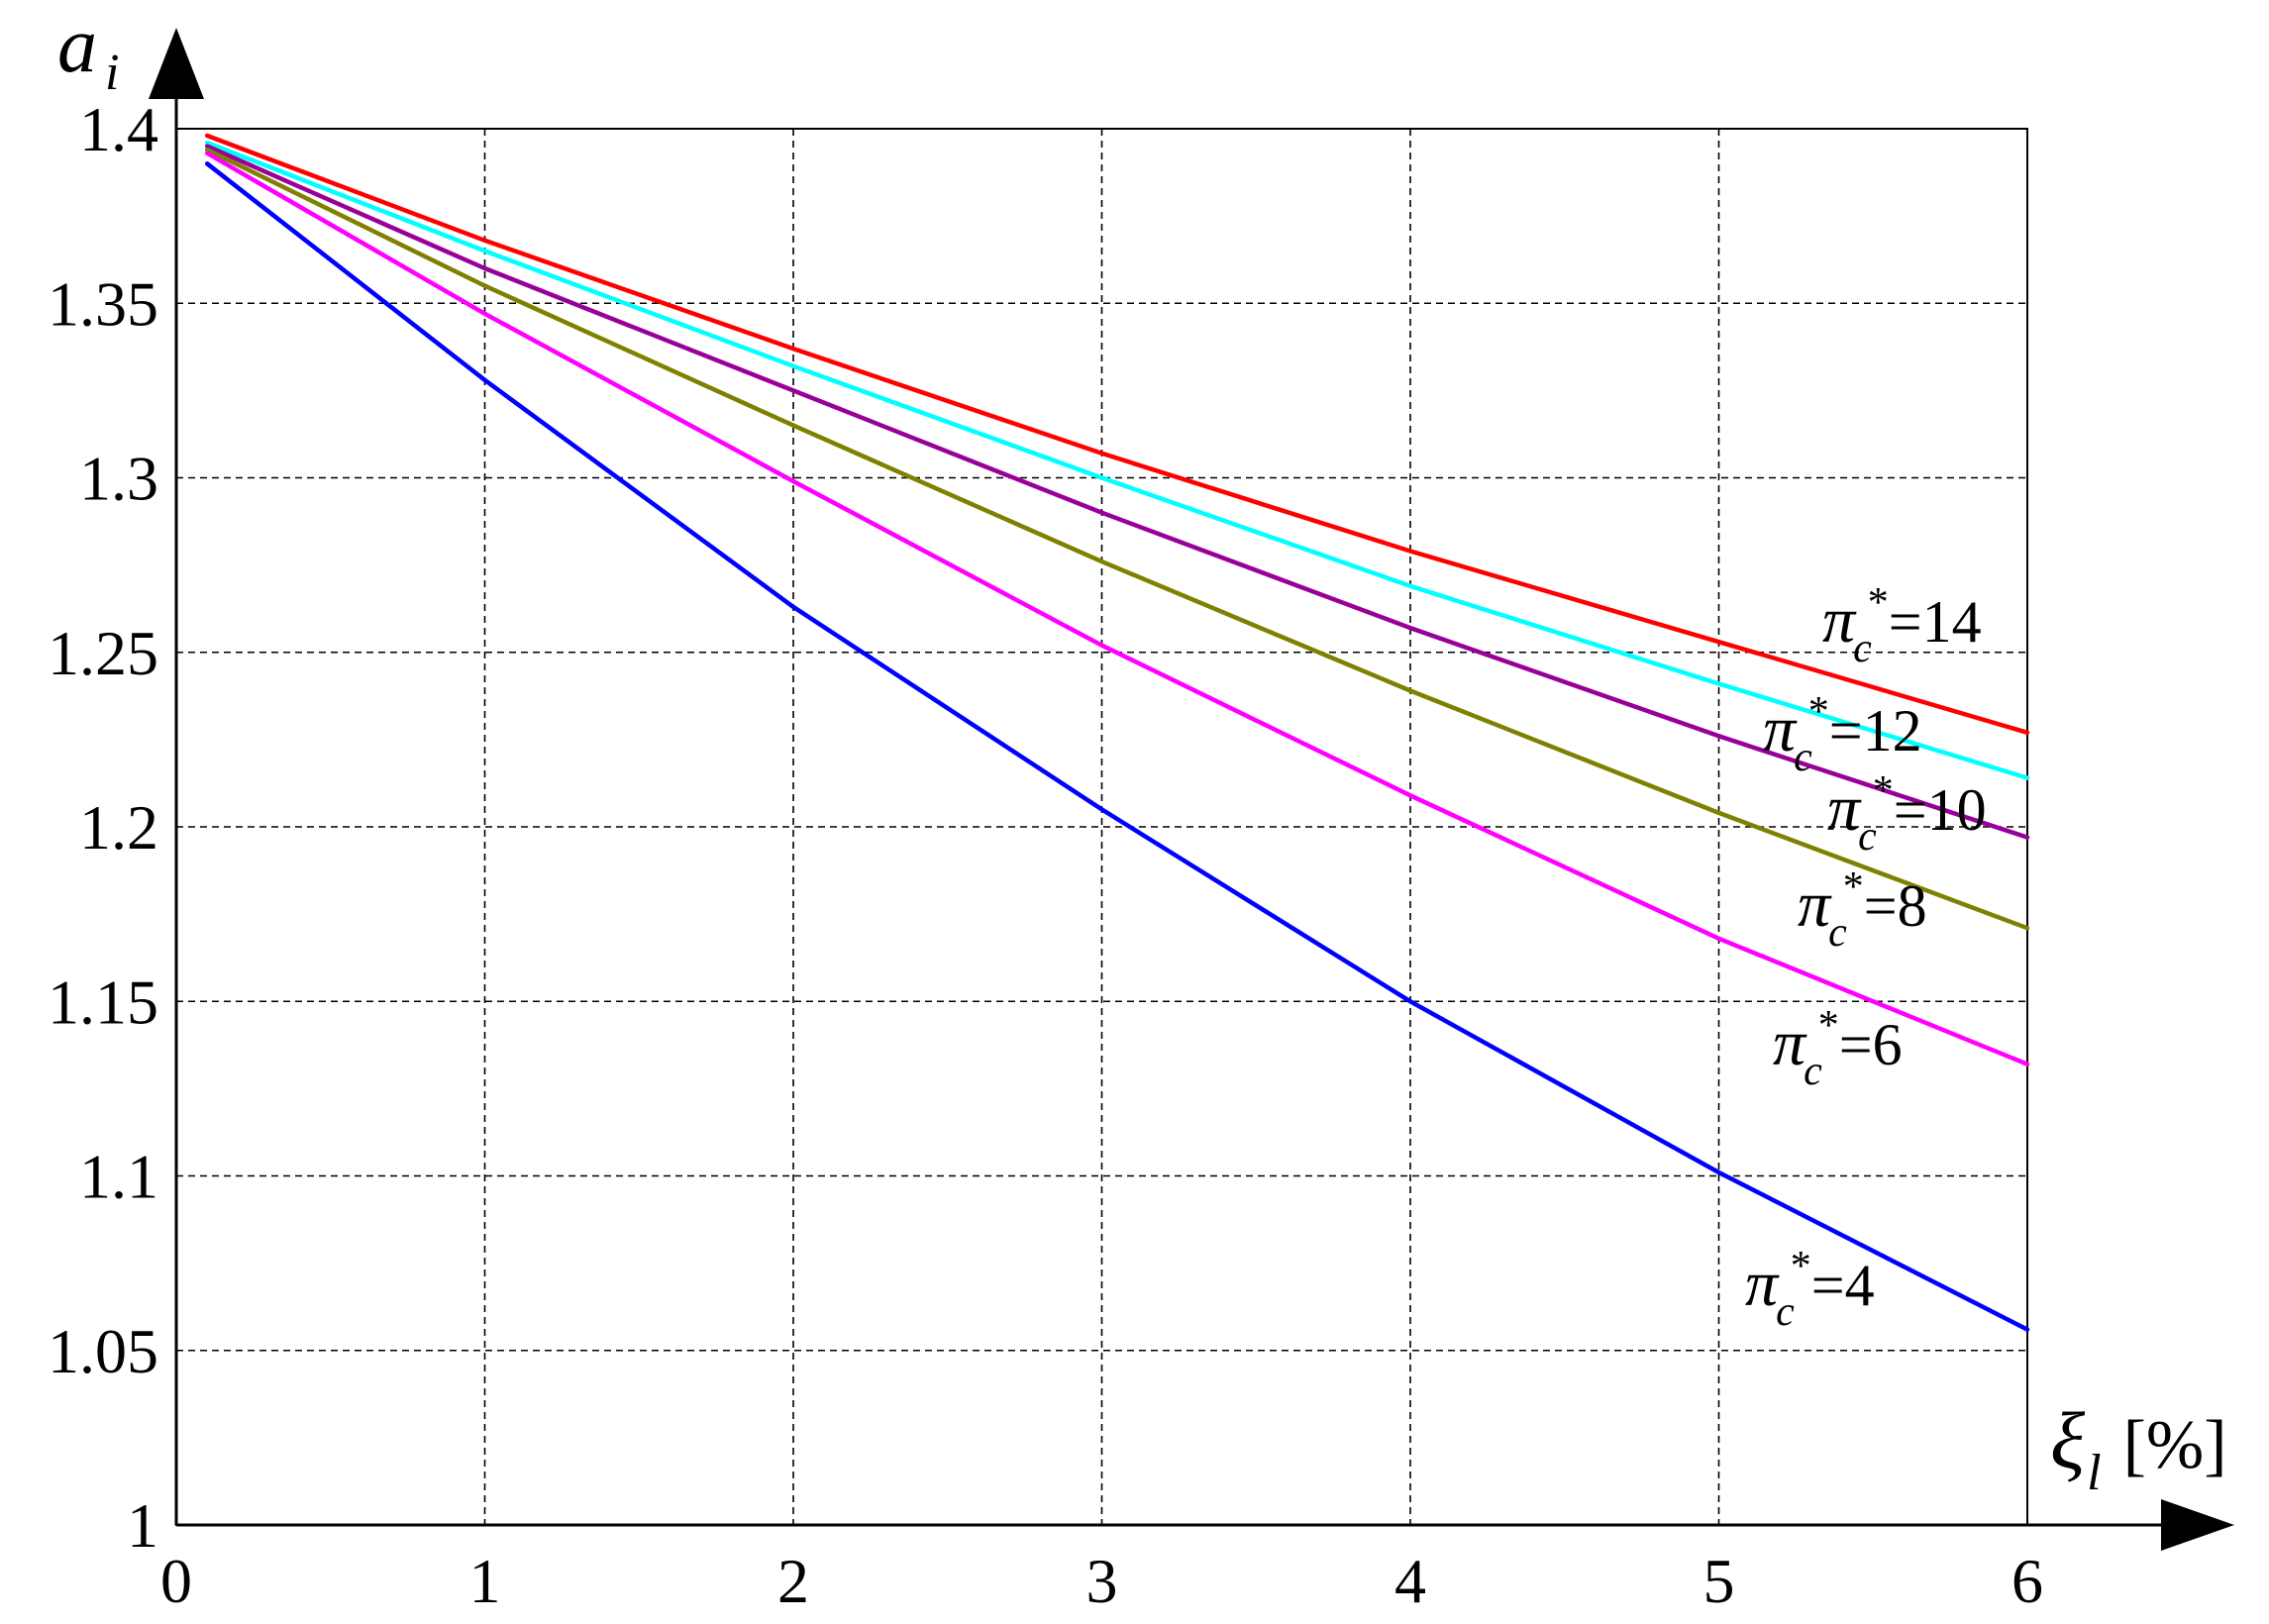 This screenshot has height=1624, width=2269. Describe the element at coordinates (103, 1001) in the screenshot. I see `y-tick-label: 1.15` at that location.